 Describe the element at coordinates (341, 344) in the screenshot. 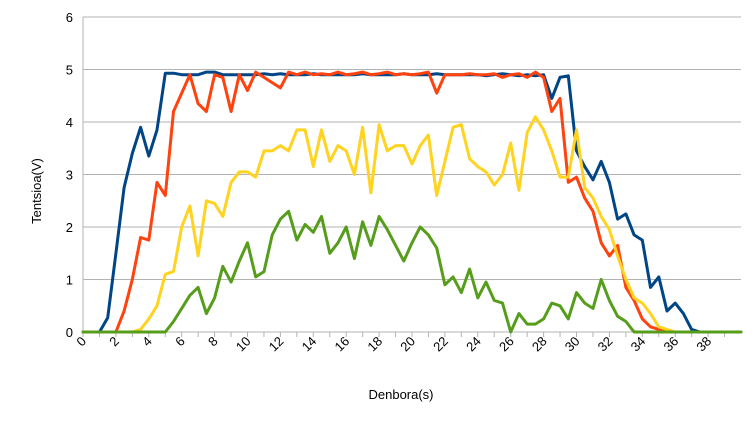

I see `x-tick-label-16: 16` at that location.